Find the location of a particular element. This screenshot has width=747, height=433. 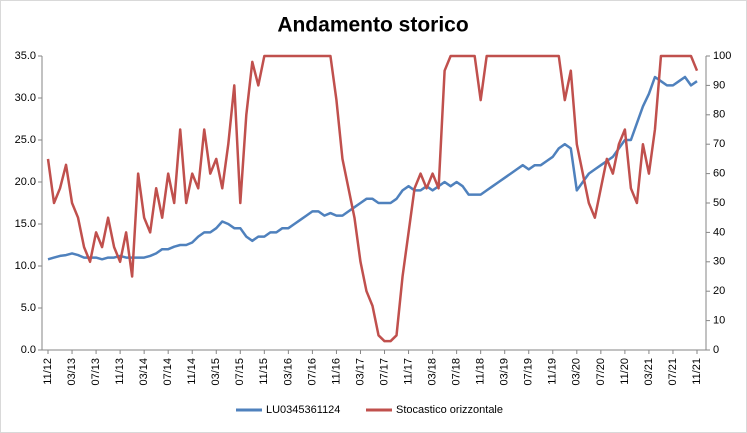

x-tick-label: 03/13 is located at coordinates (72, 372).